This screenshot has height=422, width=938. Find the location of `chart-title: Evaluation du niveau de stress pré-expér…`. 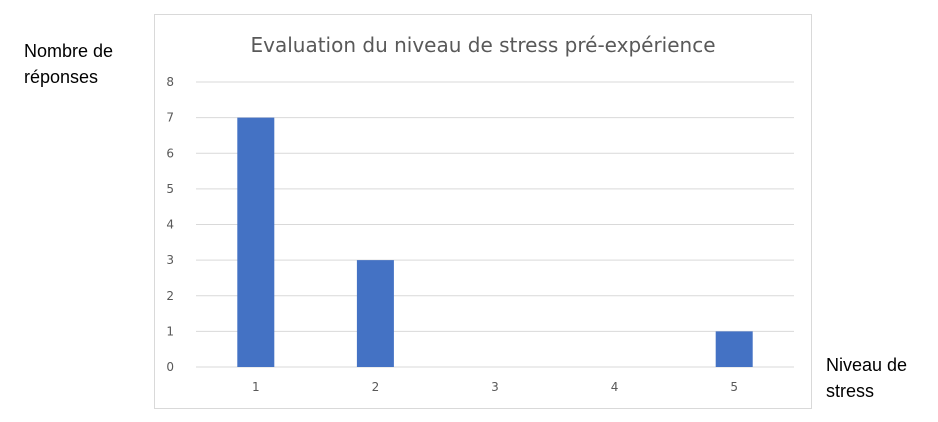

chart-title: Evaluation du niveau de stress pré-expér… is located at coordinates (483, 45).